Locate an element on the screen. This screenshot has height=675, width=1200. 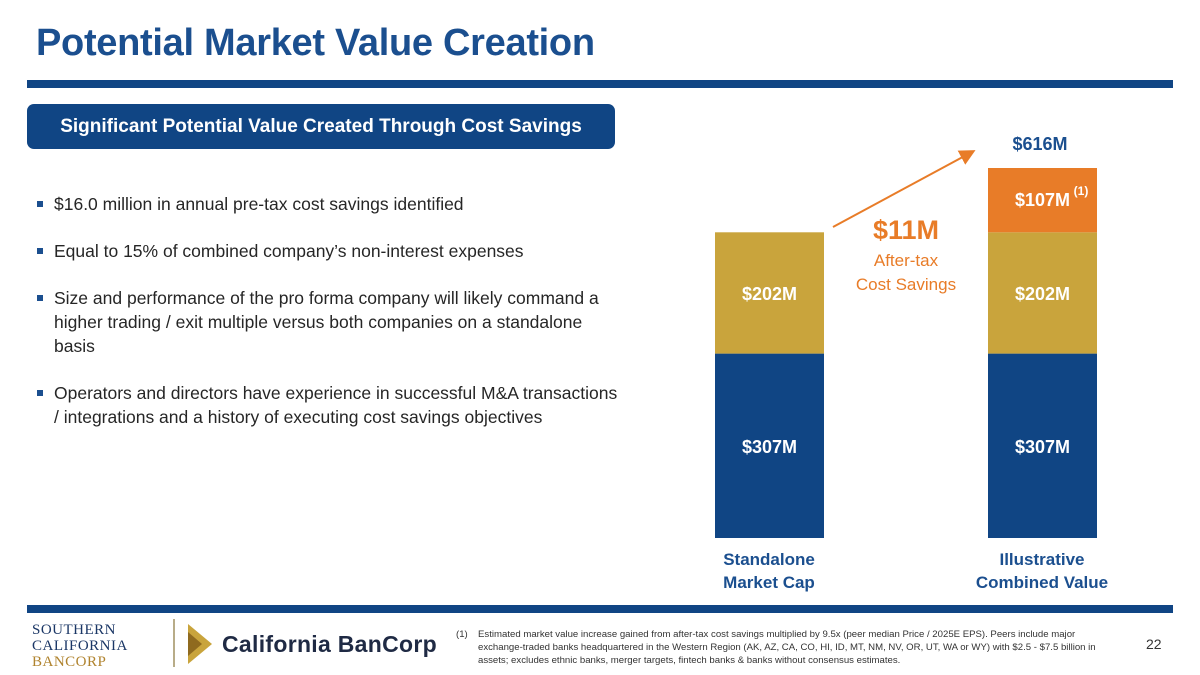
page-number: 22 is located at coordinates (1154, 644).